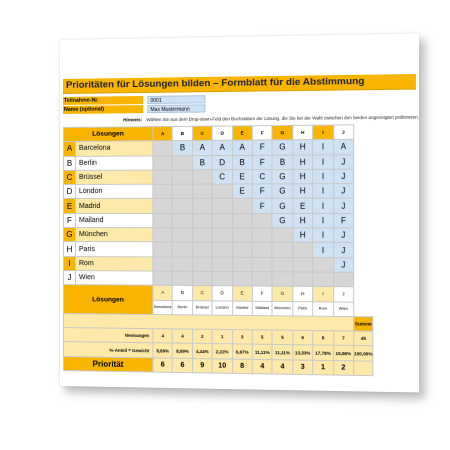 The image size is (450, 450). I want to click on priority-value: 2, so click(343, 367).